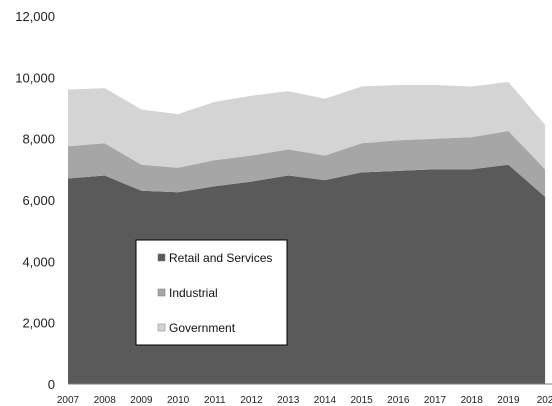 The image size is (552, 406). I want to click on x-tick-label: 2013, so click(288, 400).